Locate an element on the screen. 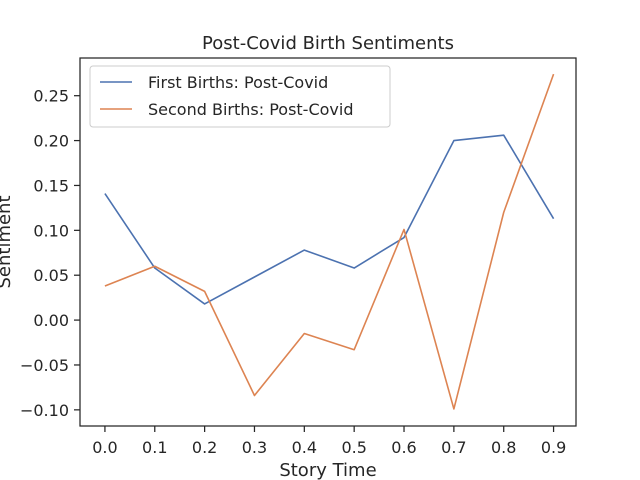 This screenshot has width=640, height=480. y-tick-label: 0.15 is located at coordinates (51, 185).